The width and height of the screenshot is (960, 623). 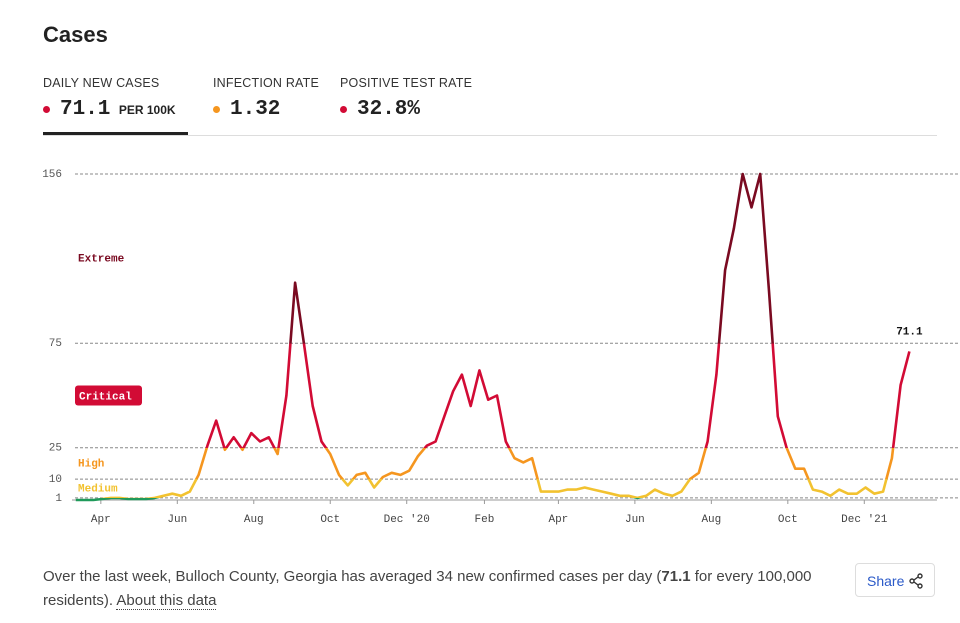 What do you see at coordinates (255, 109) in the screenshot?
I see `tab-value: 1.32` at bounding box center [255, 109].